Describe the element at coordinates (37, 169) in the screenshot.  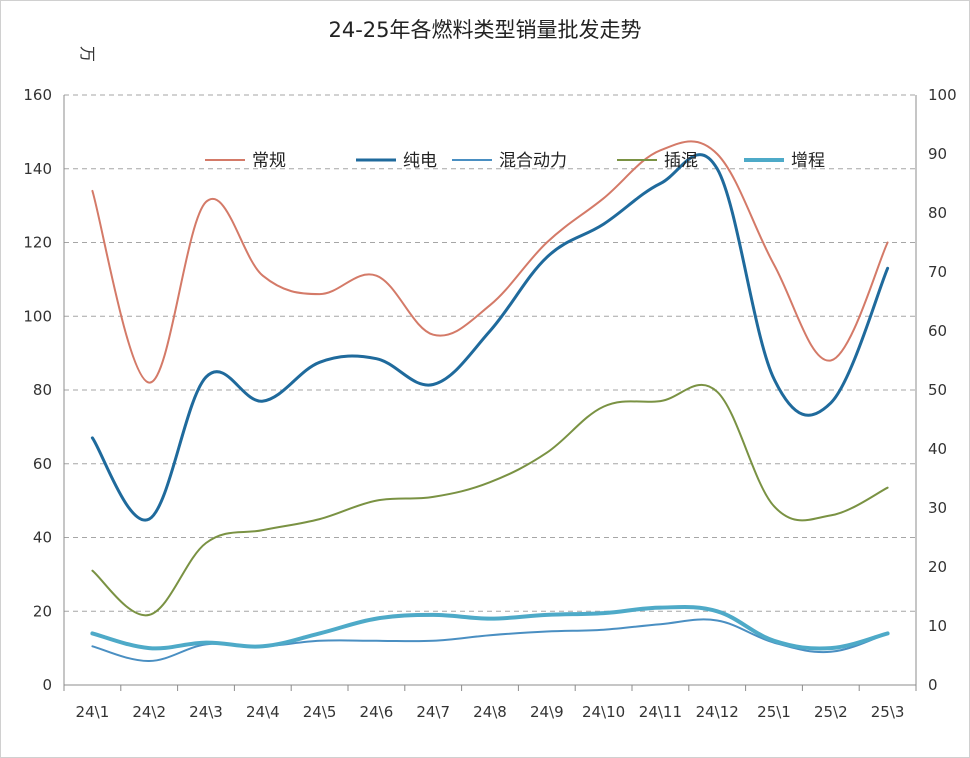
I see `y-tick-label: 140` at that location.